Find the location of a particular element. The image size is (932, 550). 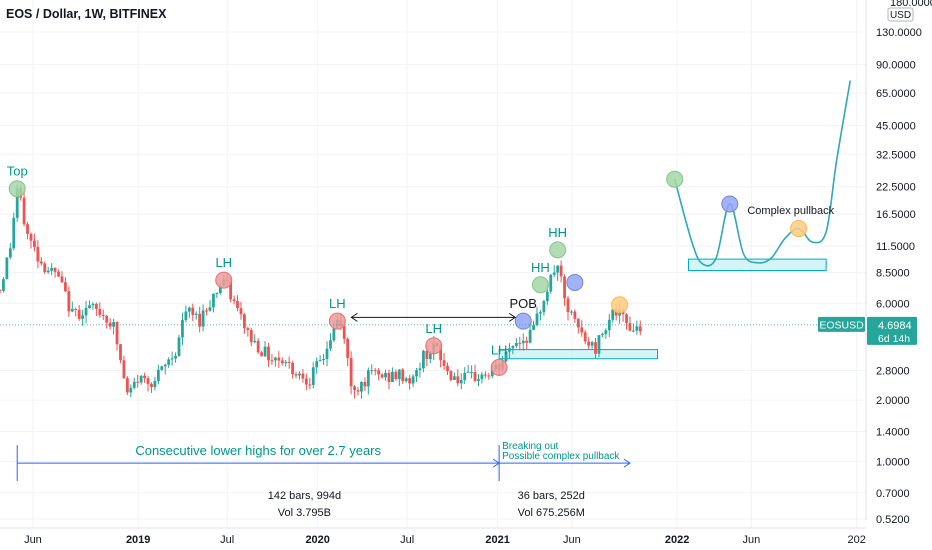

measure-arrow-head is located at coordinates (627, 463).